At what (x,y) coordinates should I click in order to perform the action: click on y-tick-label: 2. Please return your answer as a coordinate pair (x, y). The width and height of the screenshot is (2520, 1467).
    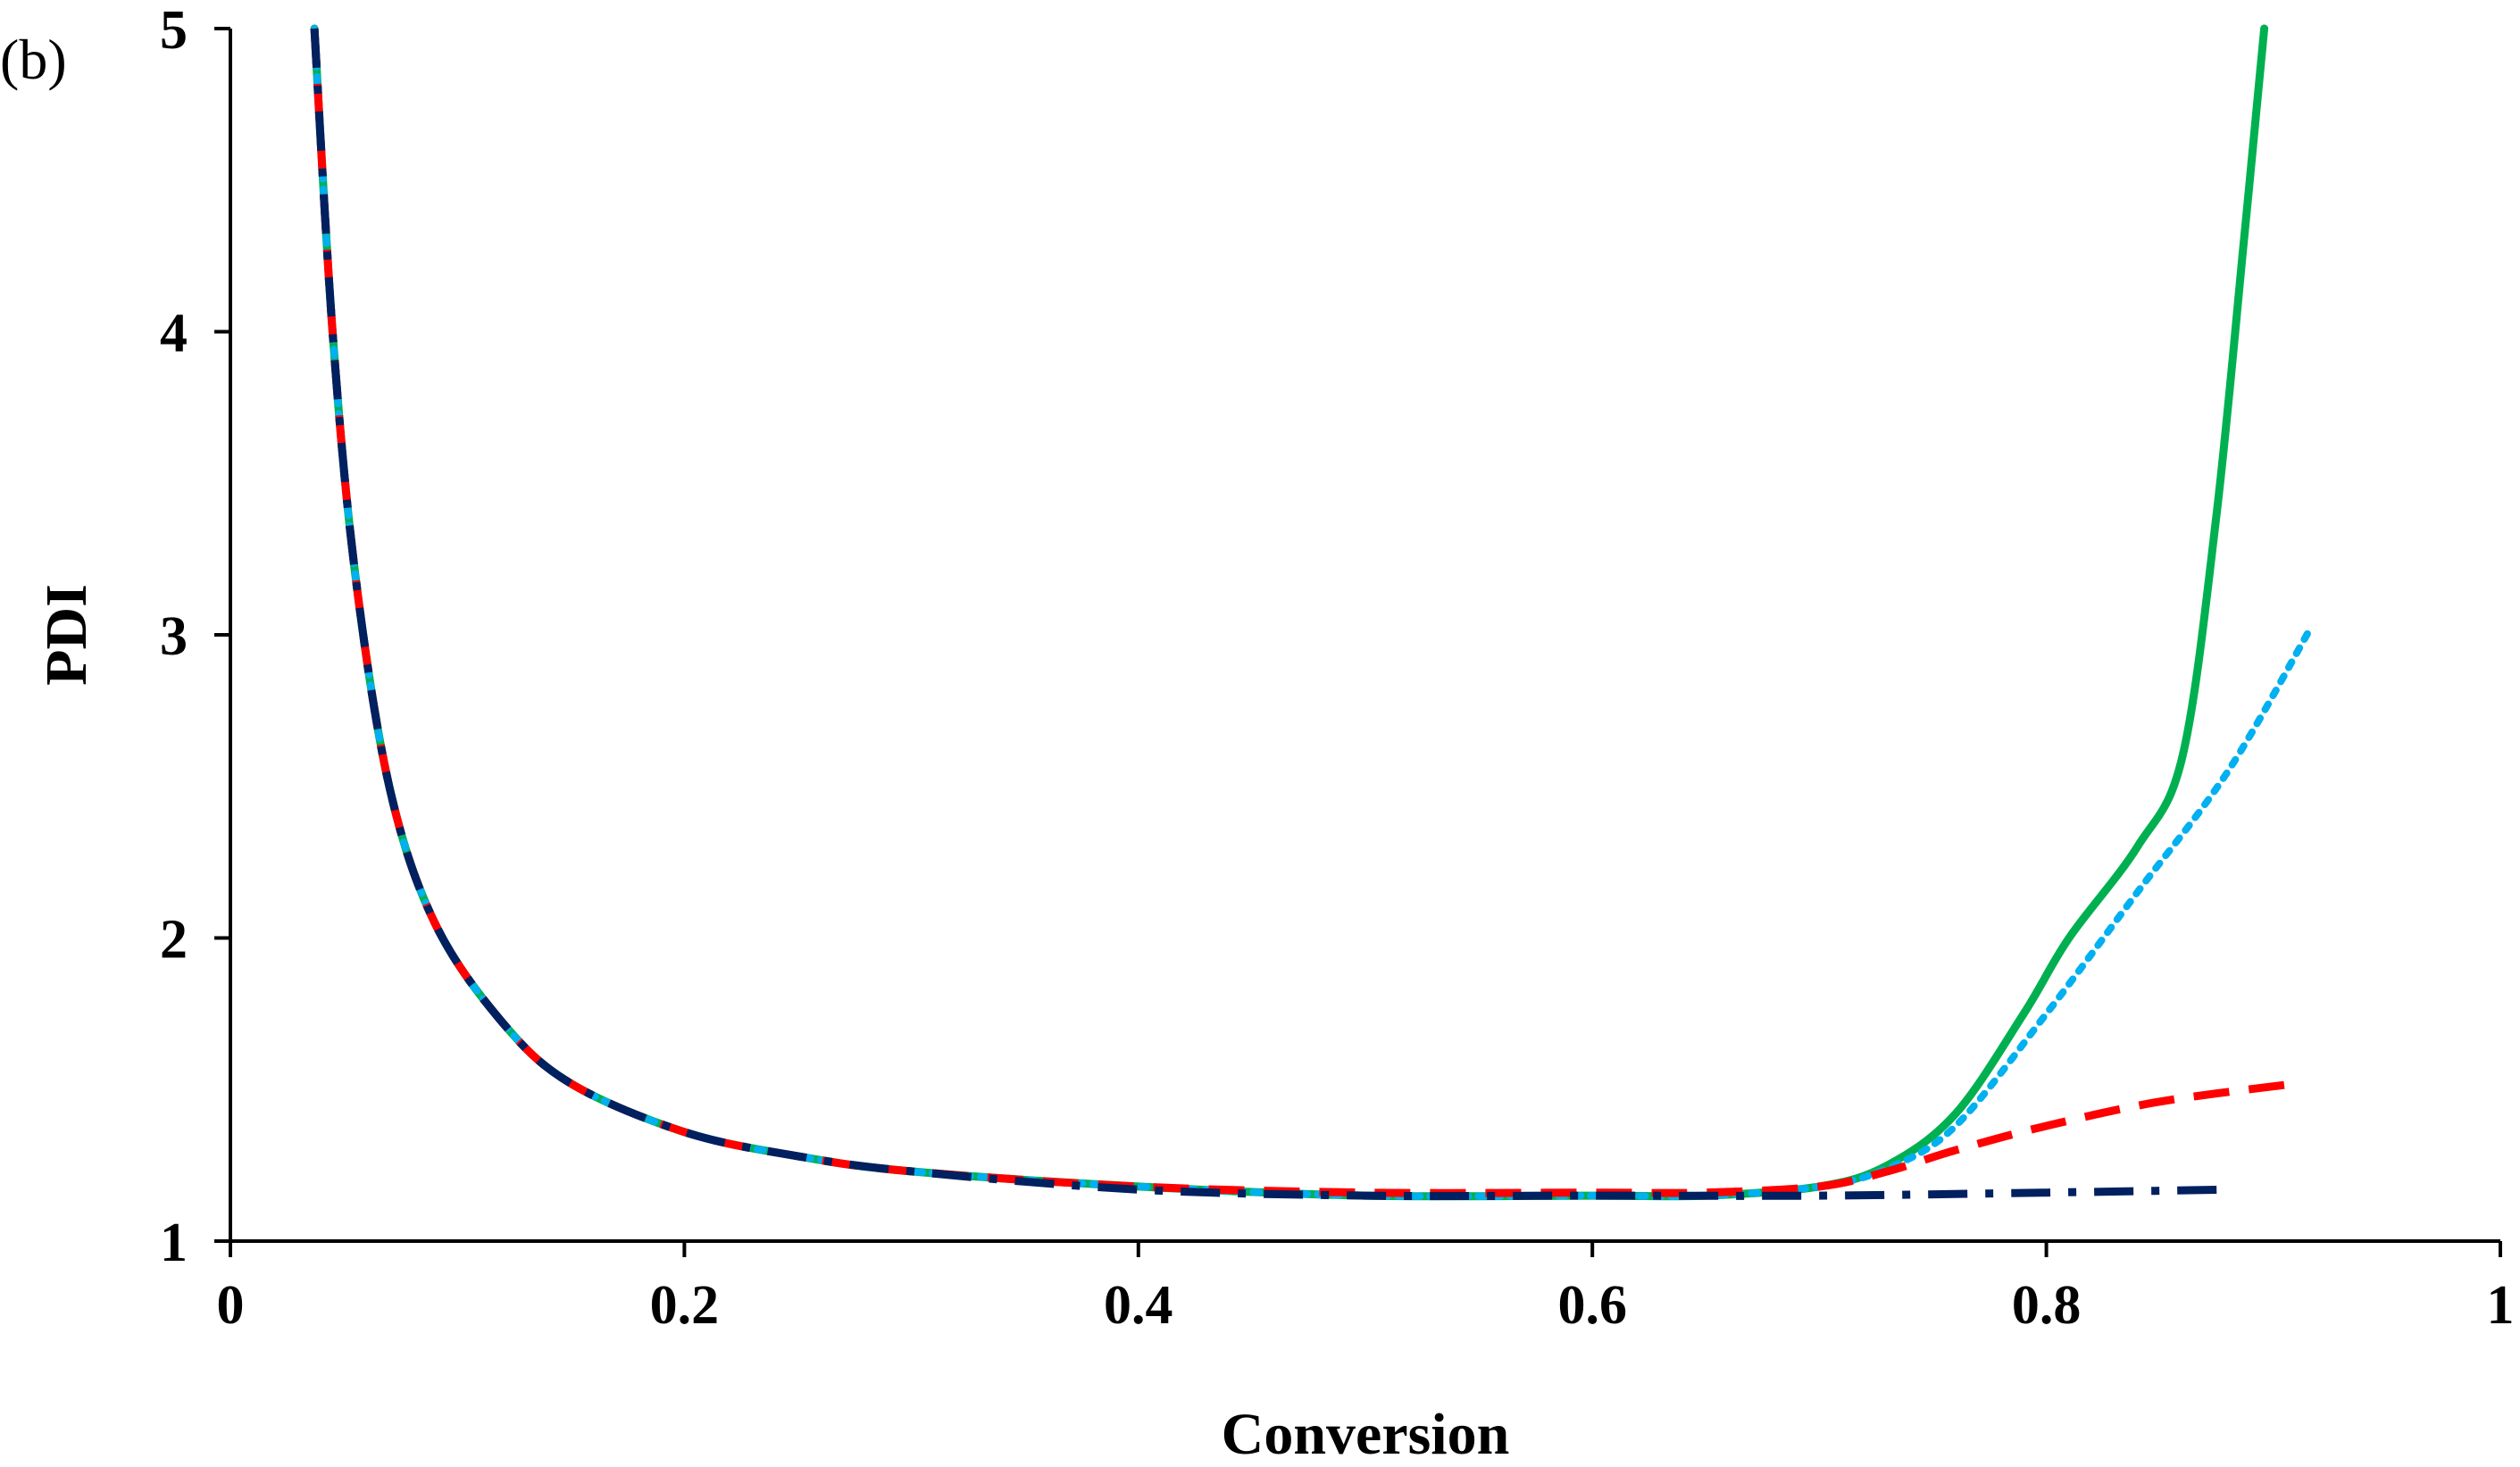
    Looking at the image, I should click on (174, 940).